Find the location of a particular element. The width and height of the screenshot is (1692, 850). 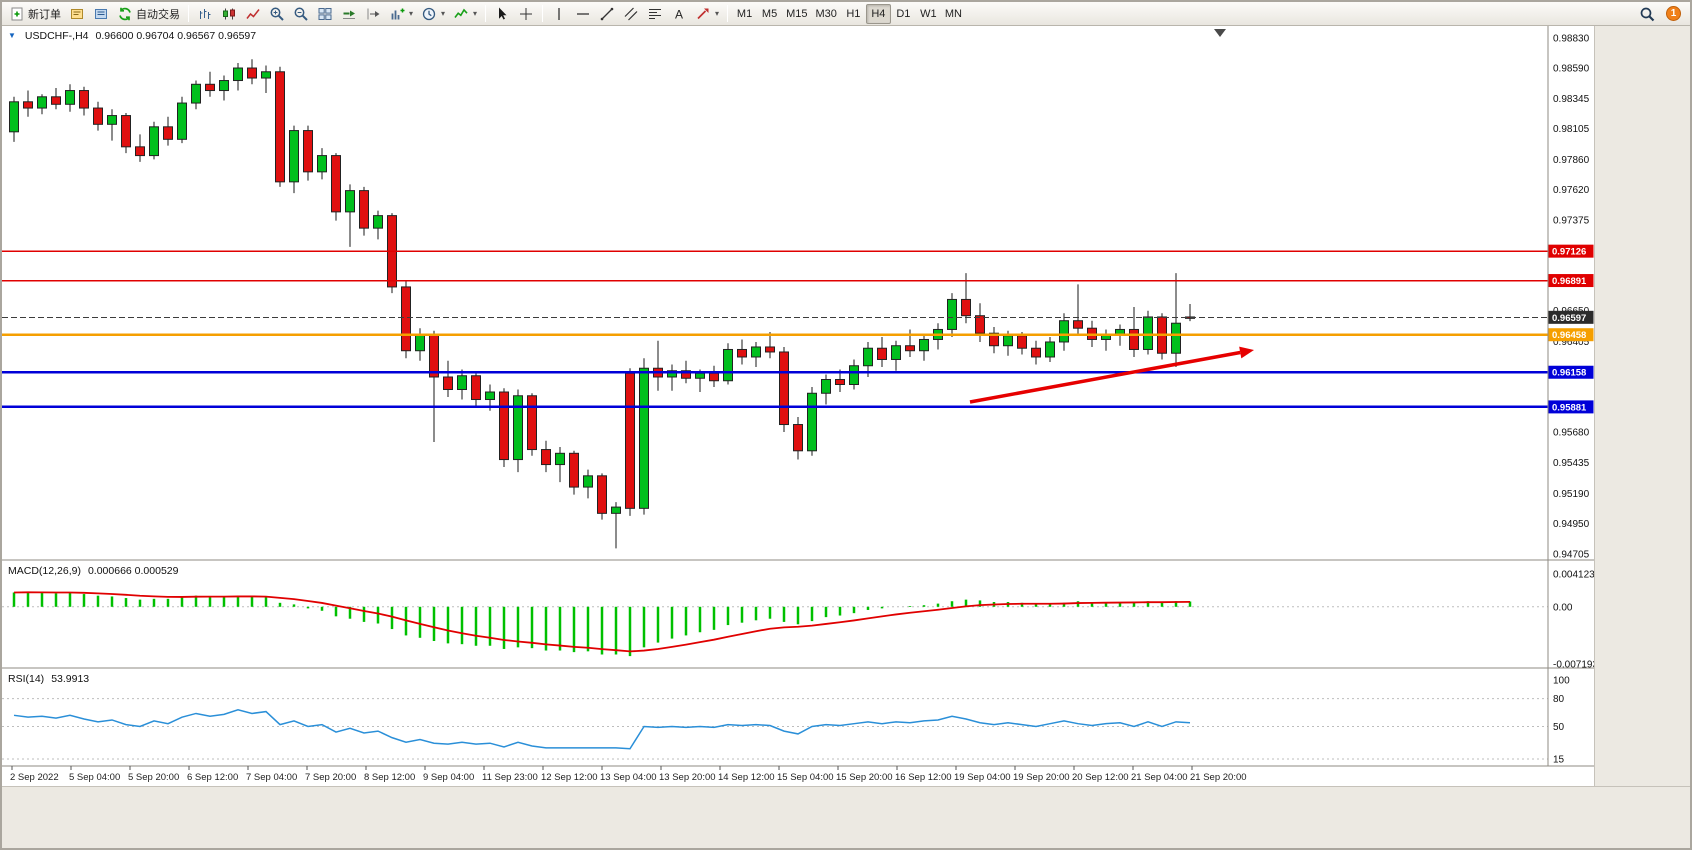

trend-arrow is located at coordinates (1111, 375).